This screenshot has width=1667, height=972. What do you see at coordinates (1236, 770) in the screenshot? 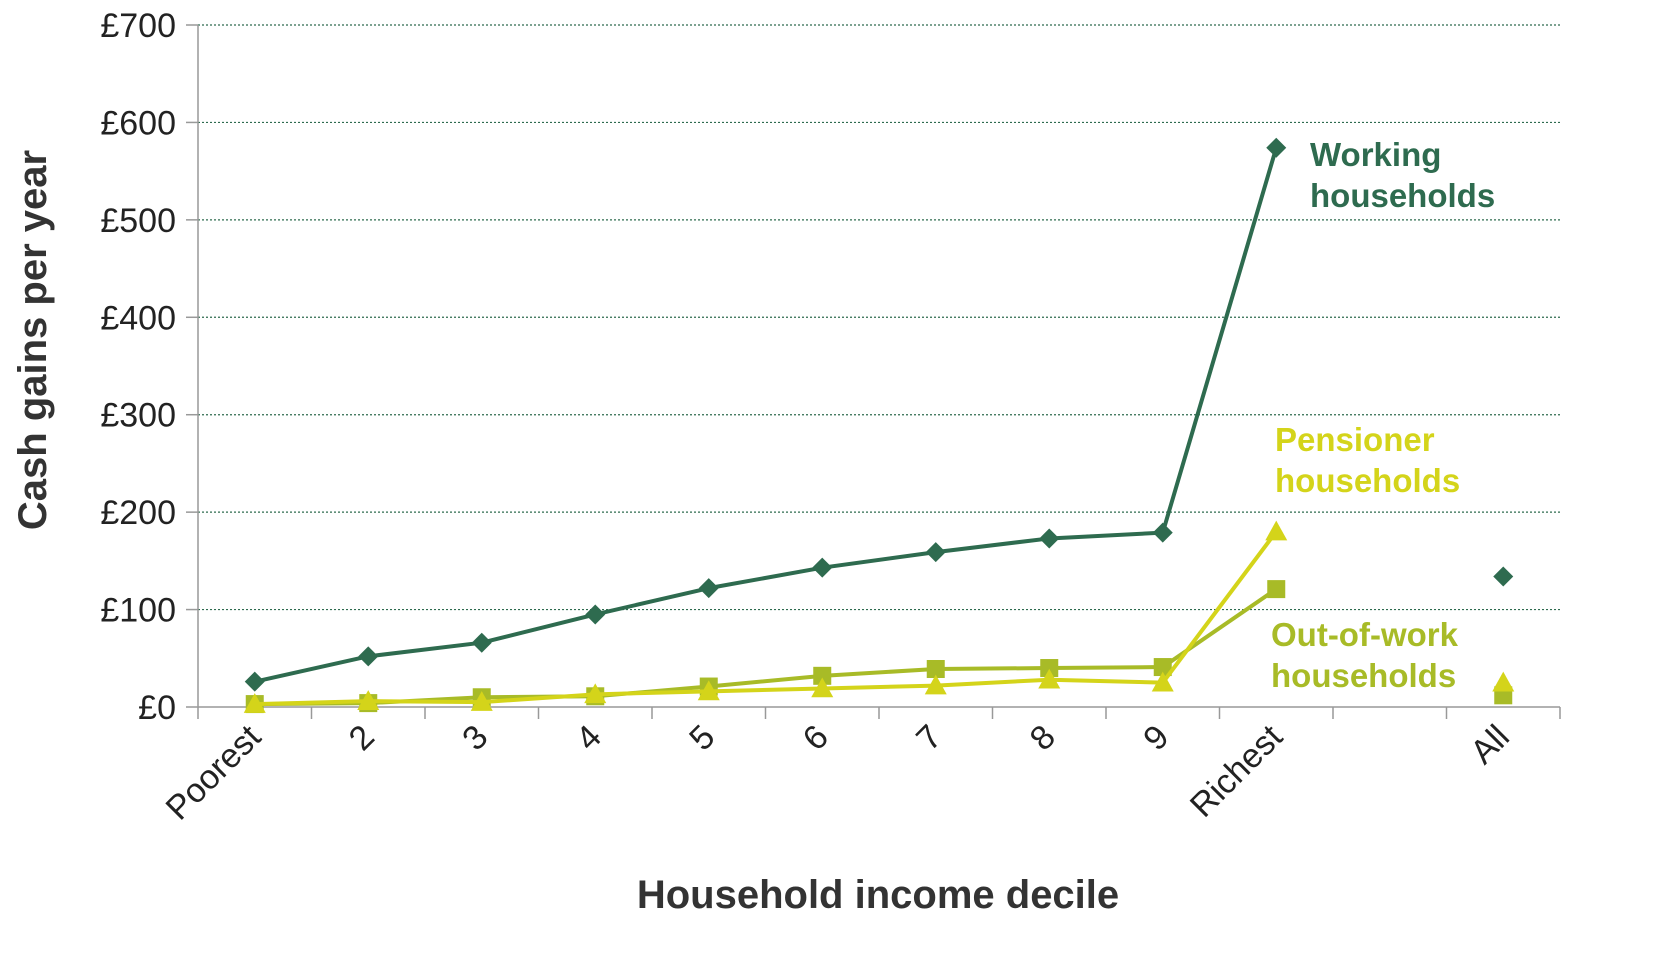
I see `x-tick-label: Richest` at bounding box center [1236, 770].